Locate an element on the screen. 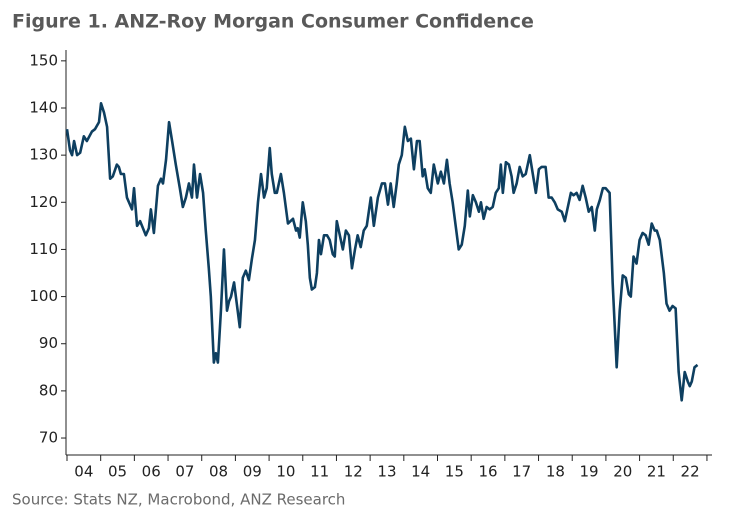 This screenshot has width=731, height=516. y-tick-label: 90 is located at coordinates (48, 343).